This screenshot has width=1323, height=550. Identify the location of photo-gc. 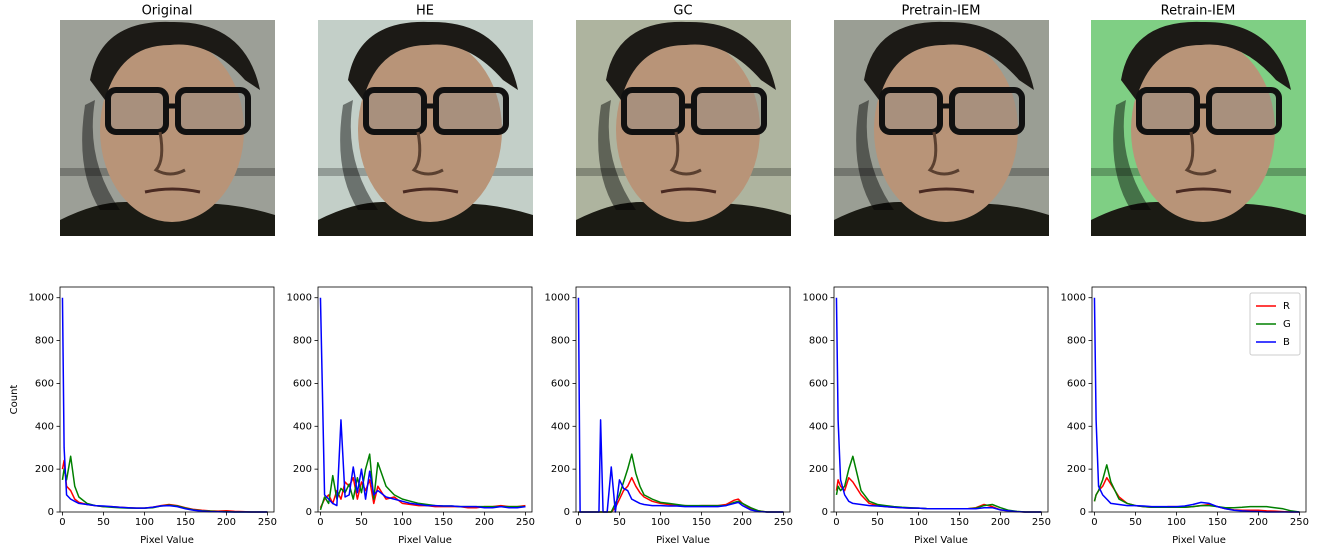
(683, 128).